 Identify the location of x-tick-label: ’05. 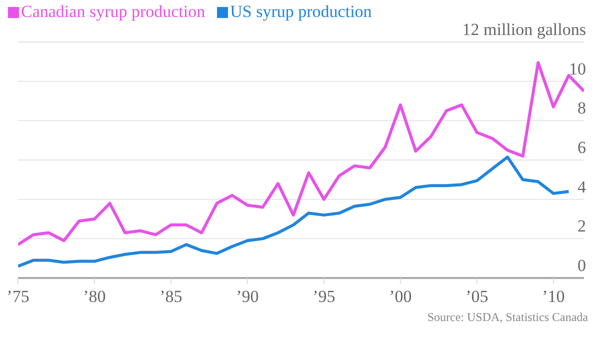
(477, 296).